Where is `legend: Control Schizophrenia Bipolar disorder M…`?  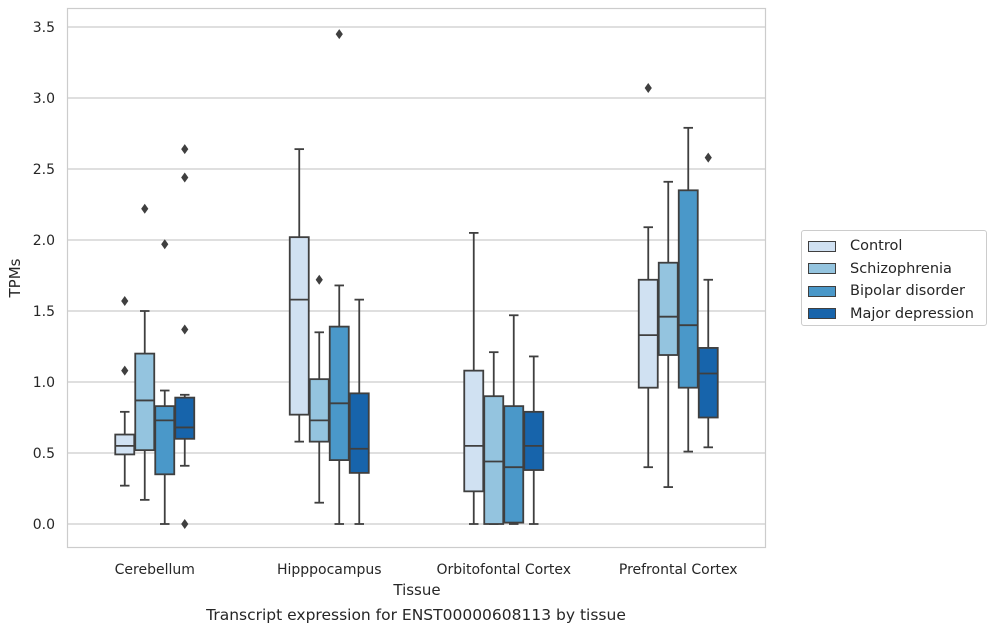
legend: Control Schizophrenia Bipolar disorder M… is located at coordinates (894, 278).